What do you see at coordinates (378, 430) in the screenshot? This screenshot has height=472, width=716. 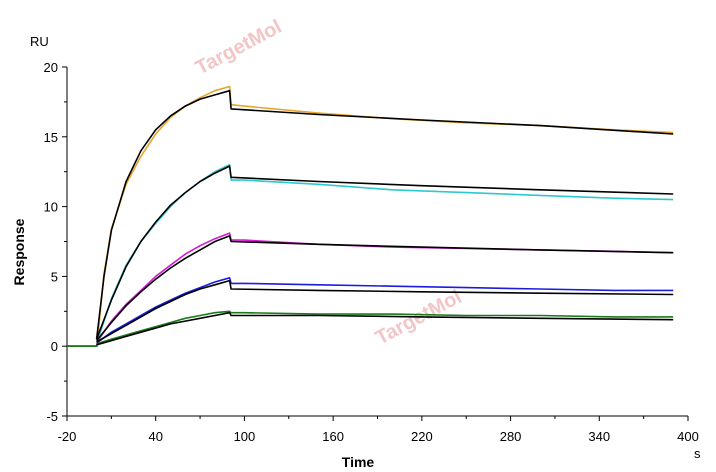 I see `x-ticks: -20 40 100 160 220 280 340 400` at bounding box center [378, 430].